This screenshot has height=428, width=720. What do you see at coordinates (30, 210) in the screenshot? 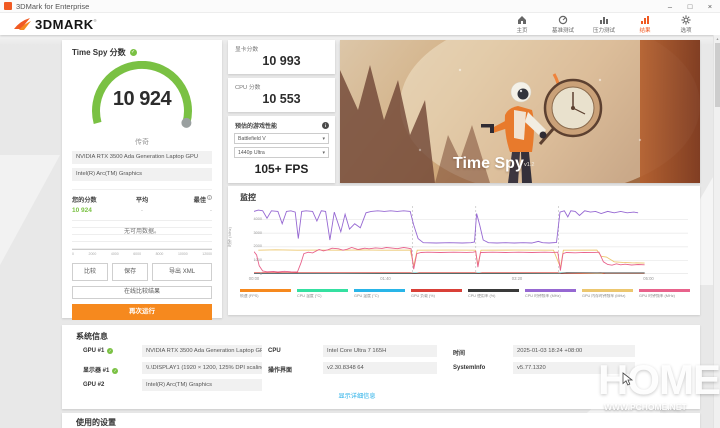
I see `background-pattern` at bounding box center [30, 210].